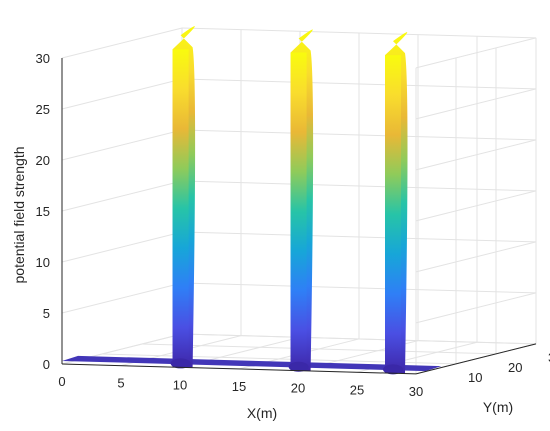 The width and height of the screenshot is (550, 431). What do you see at coordinates (120, 383) in the screenshot?
I see `x-tick-label: 5` at bounding box center [120, 383].